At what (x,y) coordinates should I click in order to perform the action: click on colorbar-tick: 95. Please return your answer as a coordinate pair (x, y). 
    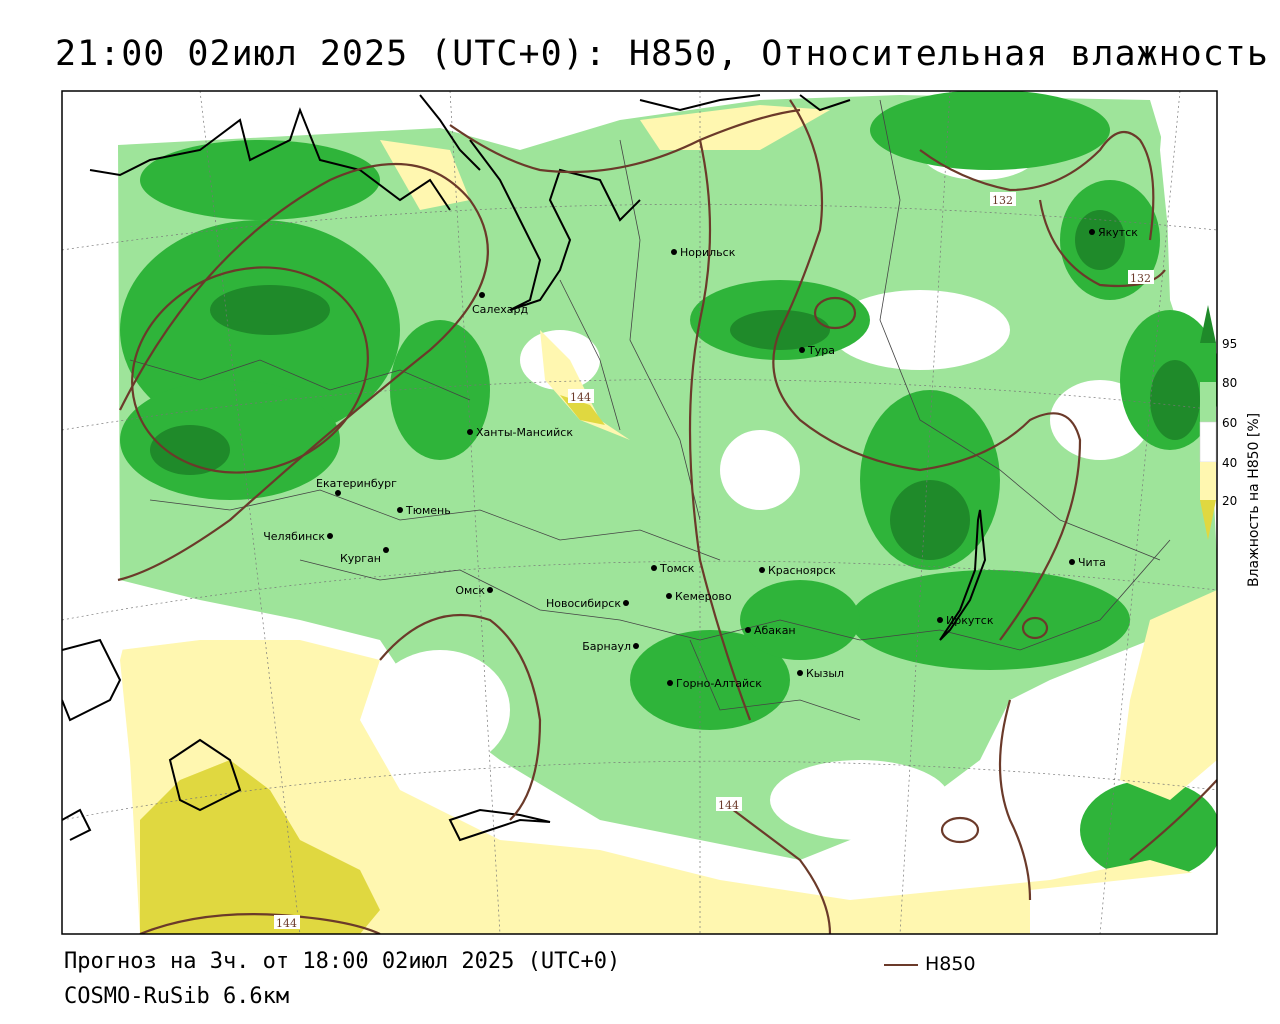
    Looking at the image, I should click on (1230, 344).